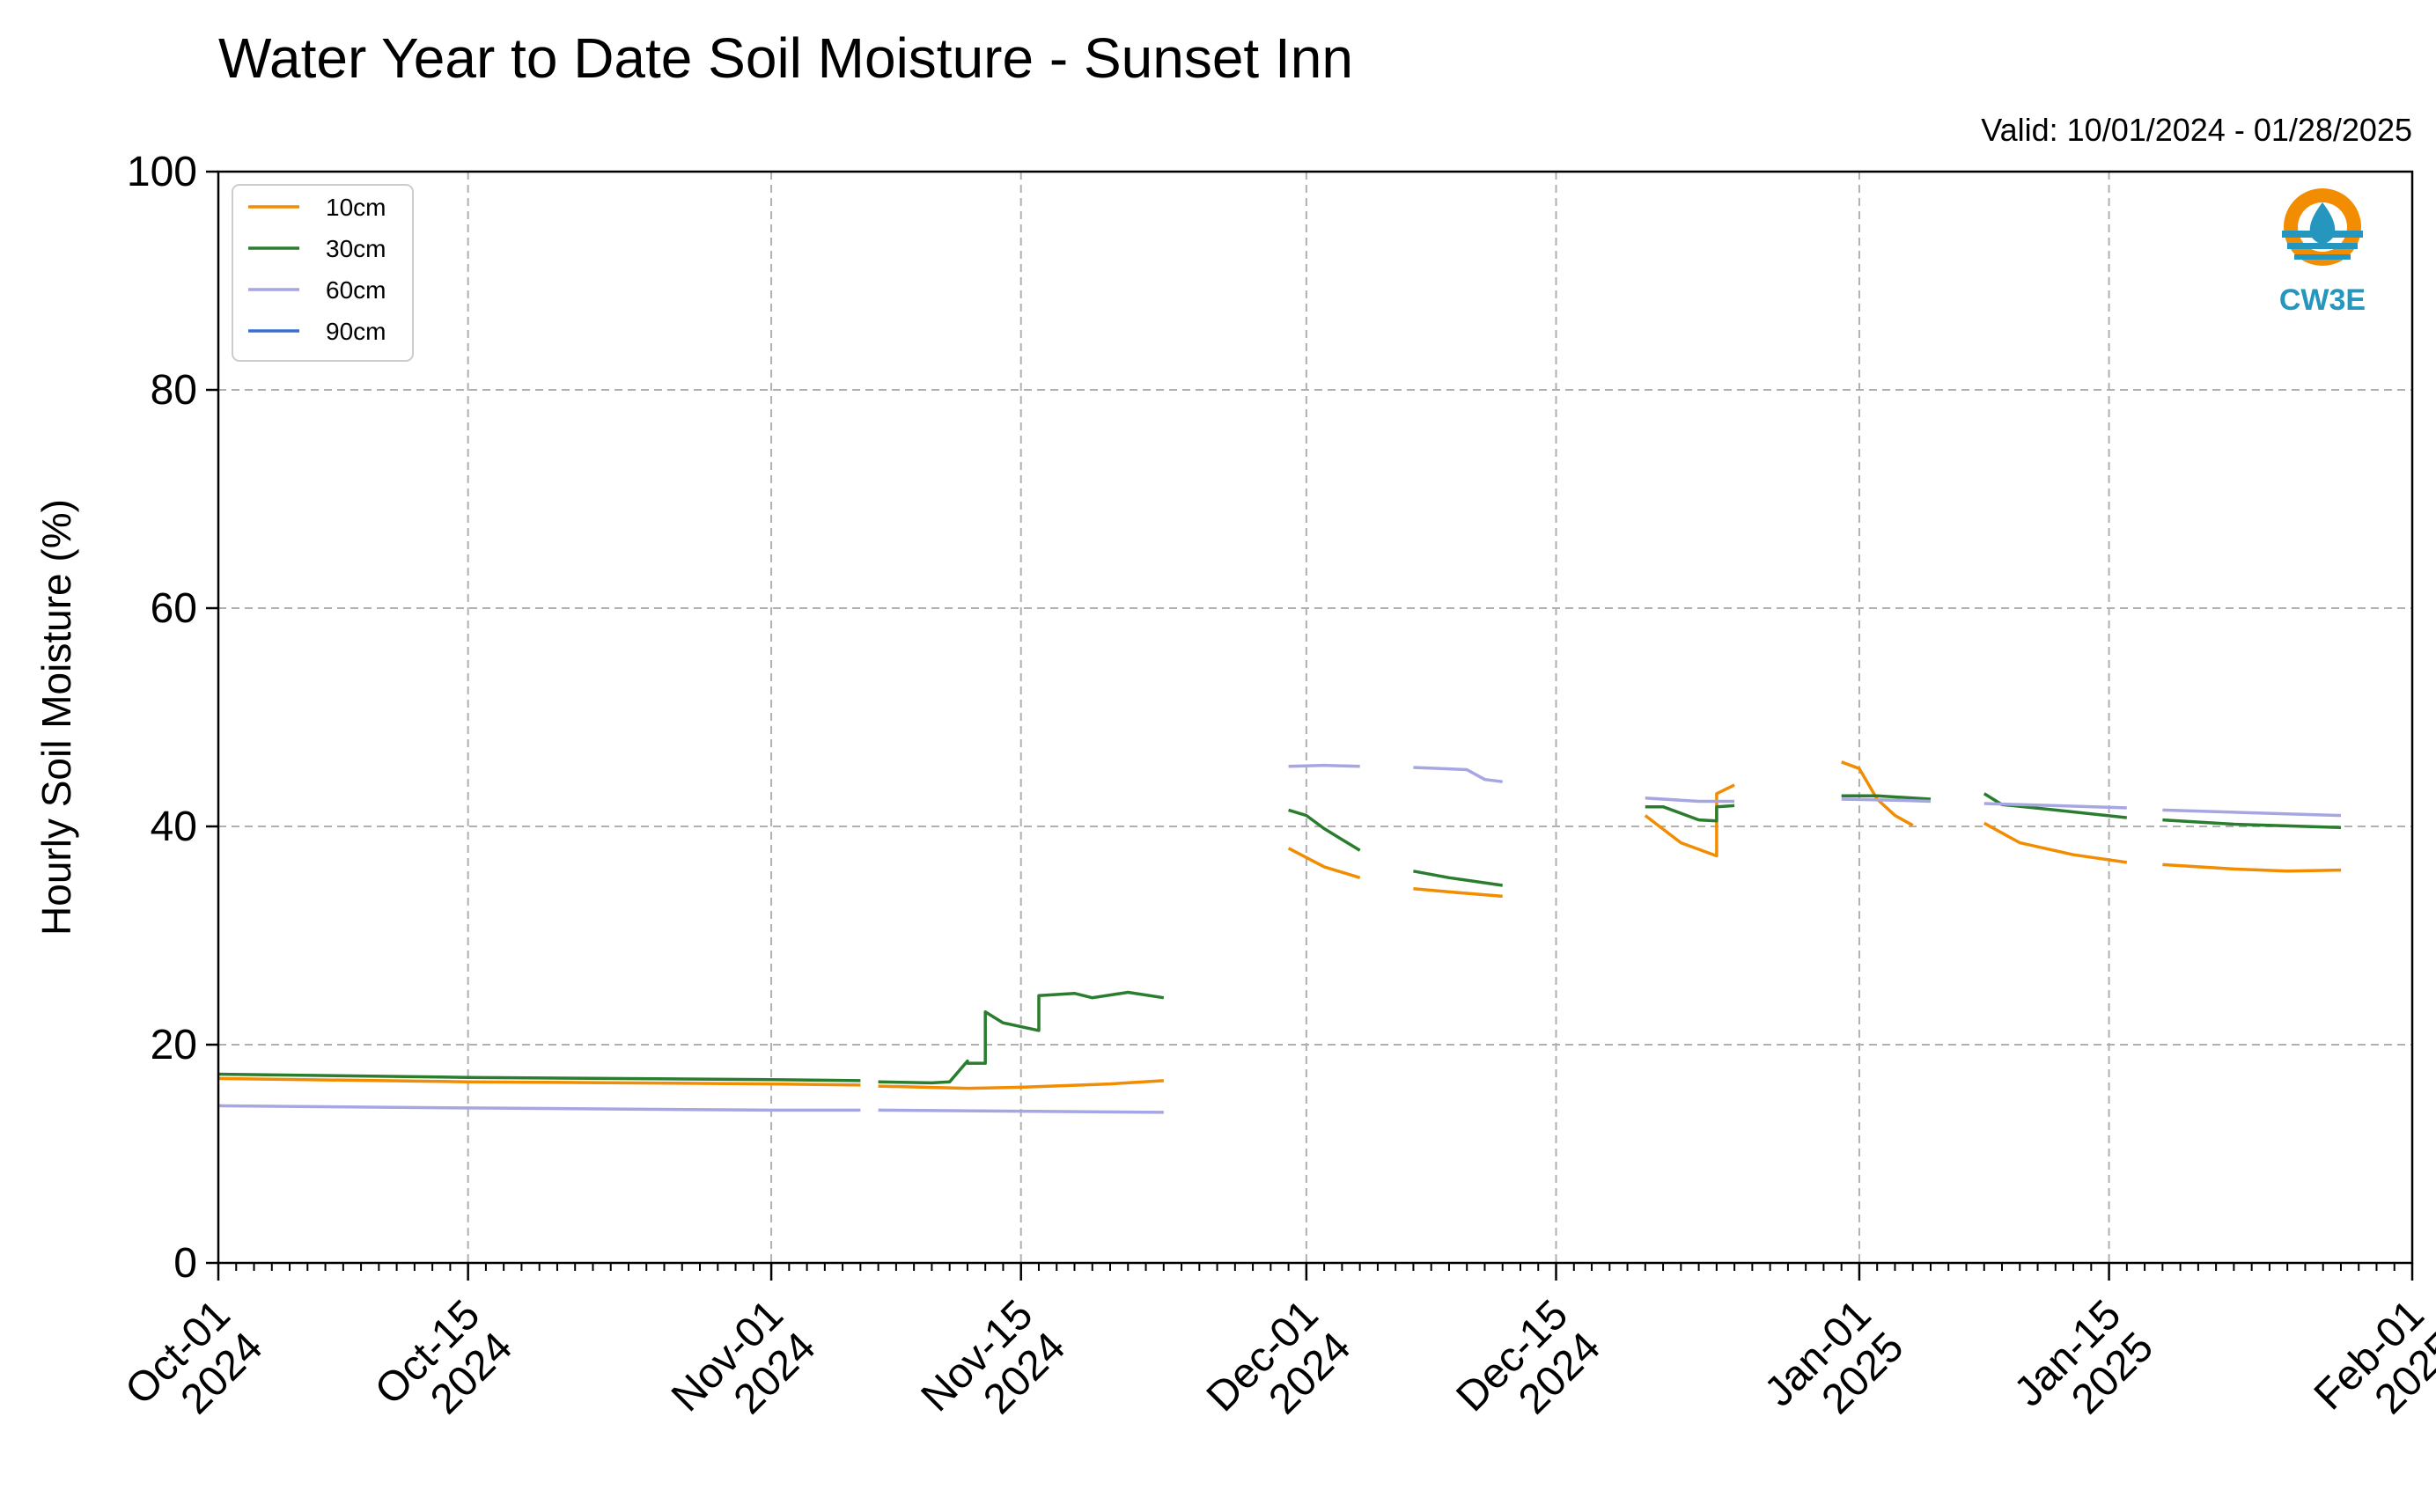 Image resolution: width=2436 pixels, height=1512 pixels. I want to click on y-tick-label: 0, so click(185, 1263).